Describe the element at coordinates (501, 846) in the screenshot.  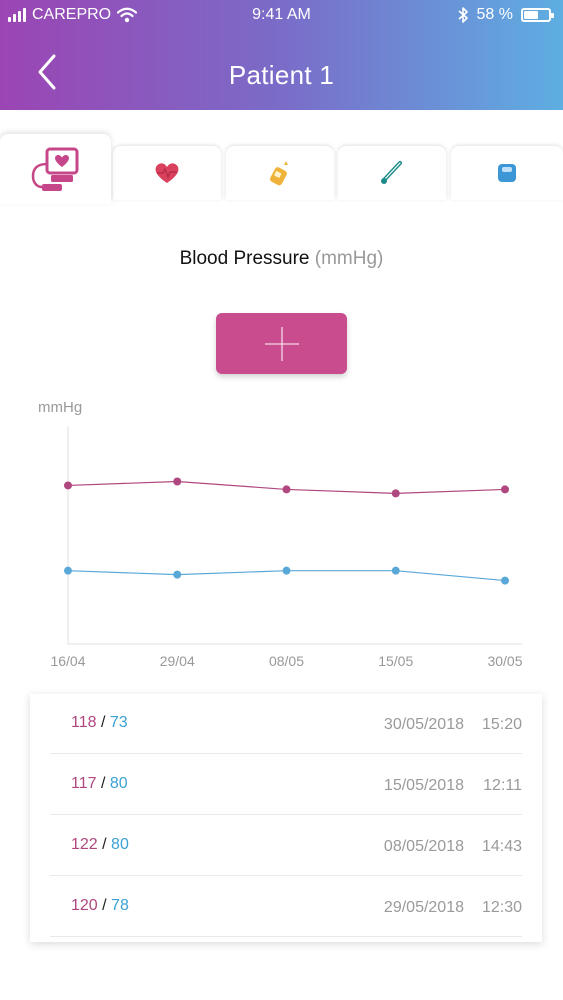
I see `reading-time: 14:43` at that location.